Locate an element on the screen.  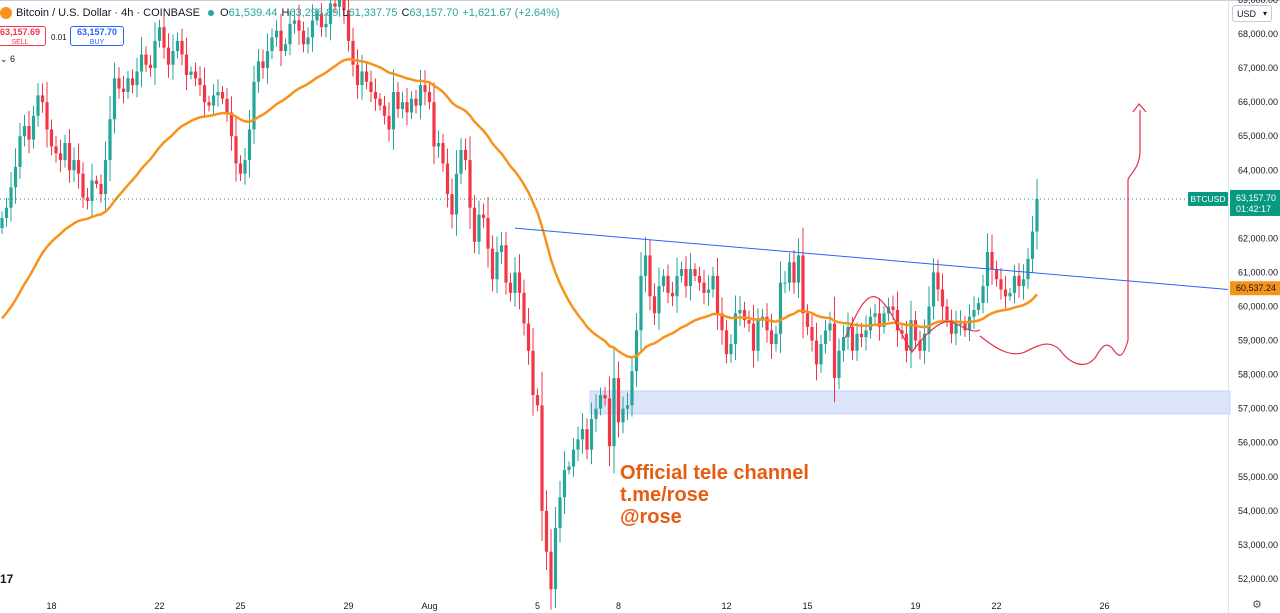
drawing-wave is located at coordinates (912, 325).